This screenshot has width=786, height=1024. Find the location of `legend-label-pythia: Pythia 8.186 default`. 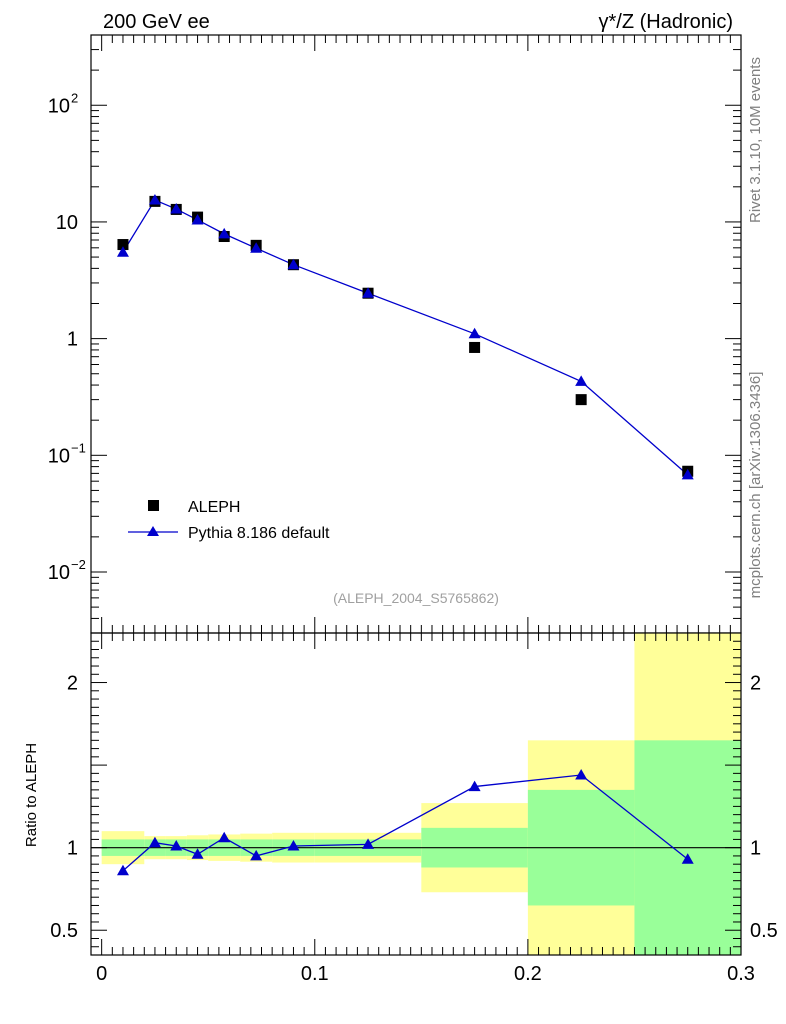

legend-label-pythia: Pythia 8.186 default is located at coordinates (259, 533).